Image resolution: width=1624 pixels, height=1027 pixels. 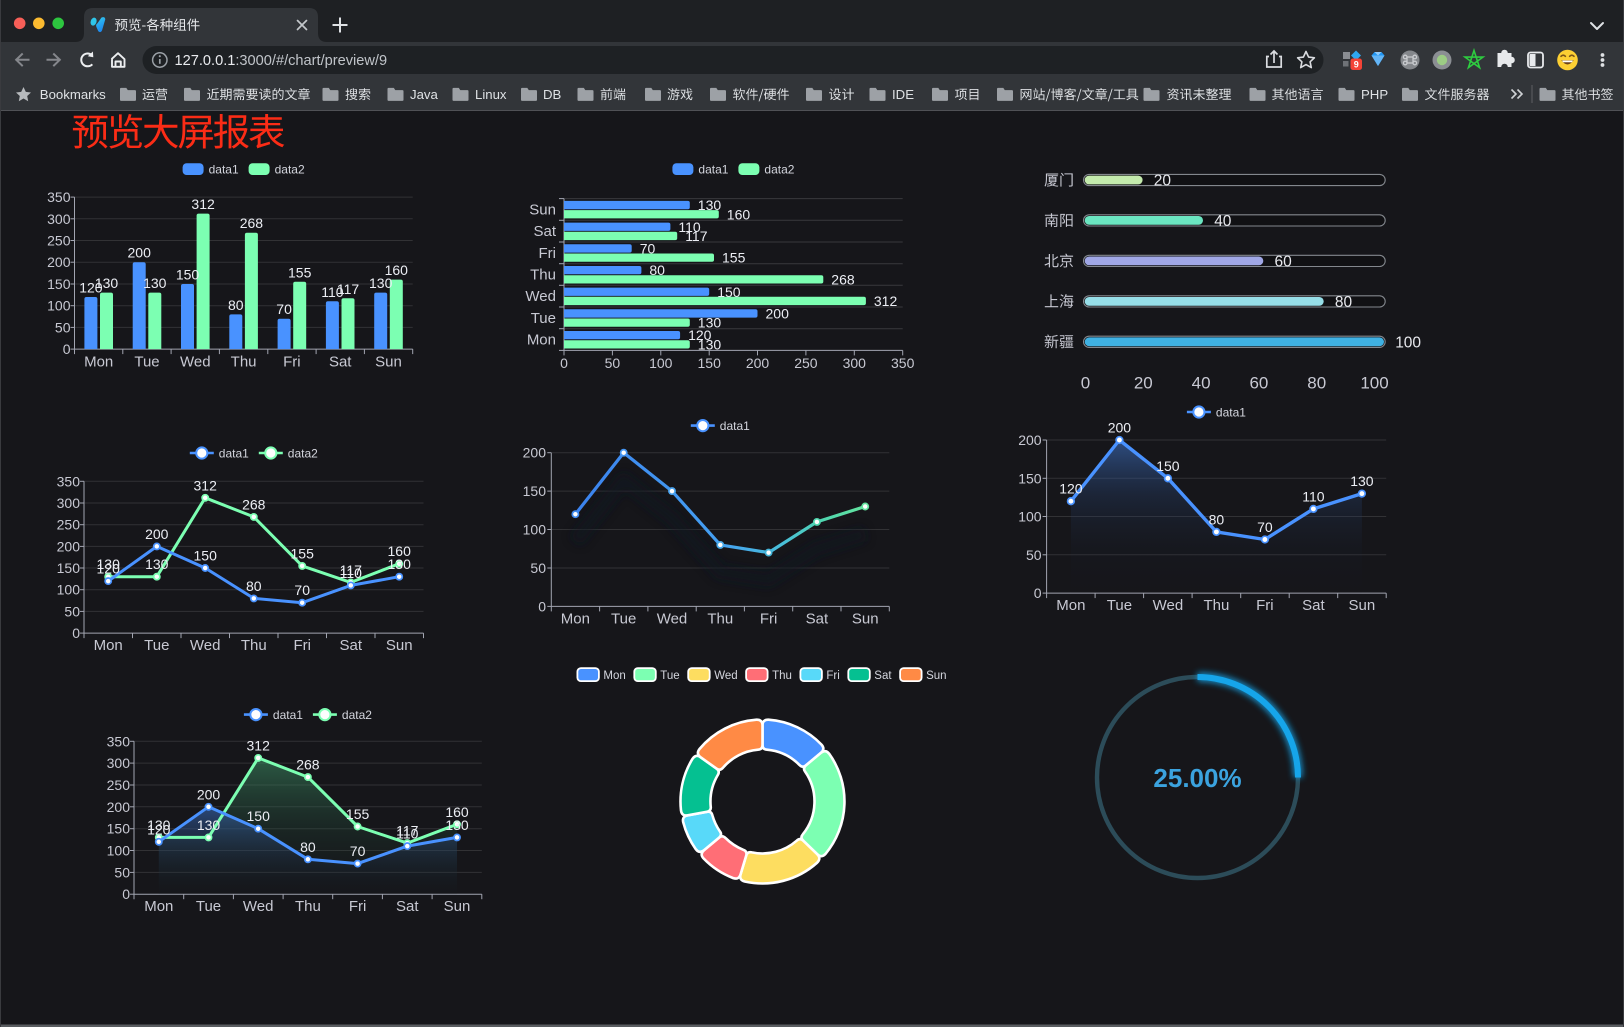 What do you see at coordinates (73, 94) in the screenshot?
I see `svg-text: Bookmarks` at bounding box center [73, 94].